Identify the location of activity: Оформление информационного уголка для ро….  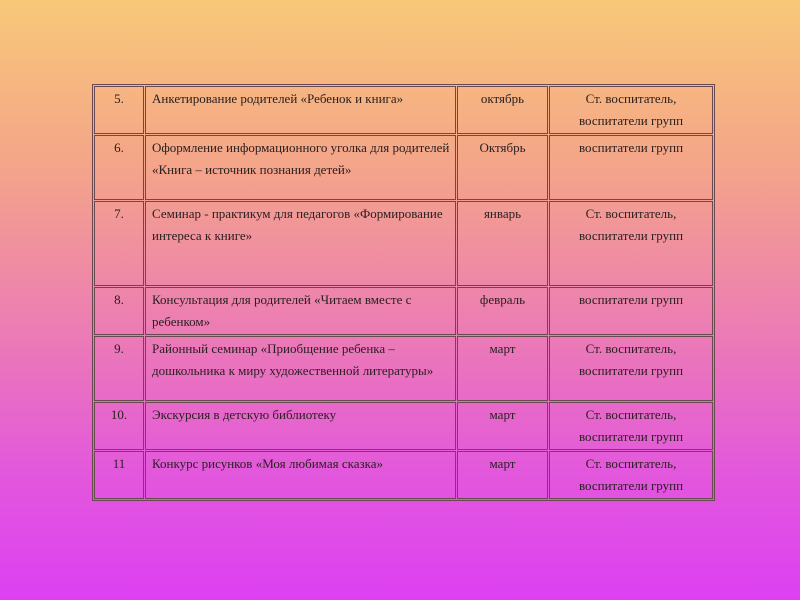
(300, 167).